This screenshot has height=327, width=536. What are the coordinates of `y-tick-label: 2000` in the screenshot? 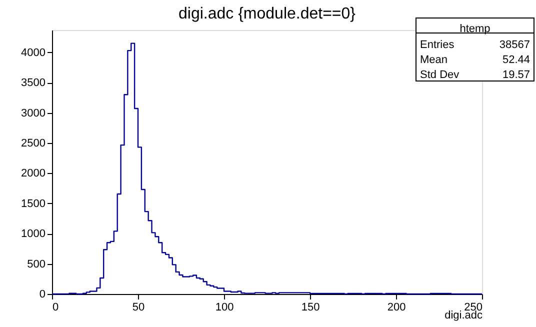 It's located at (33, 174).